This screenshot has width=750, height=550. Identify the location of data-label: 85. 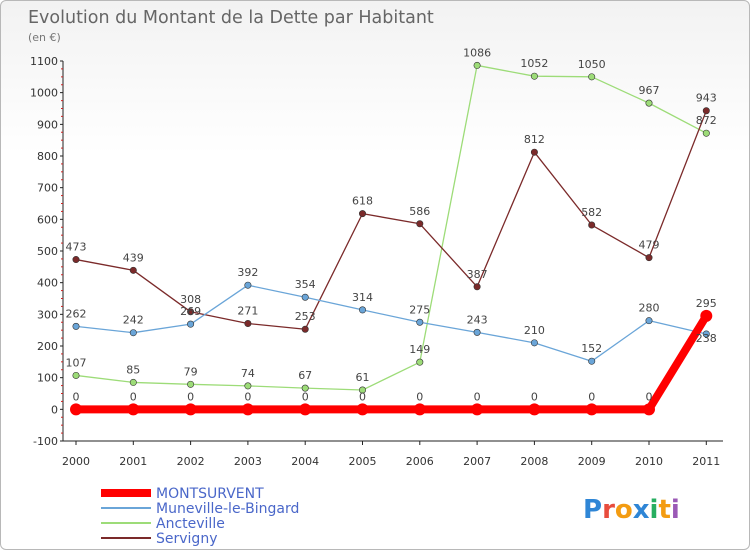
(133, 369).